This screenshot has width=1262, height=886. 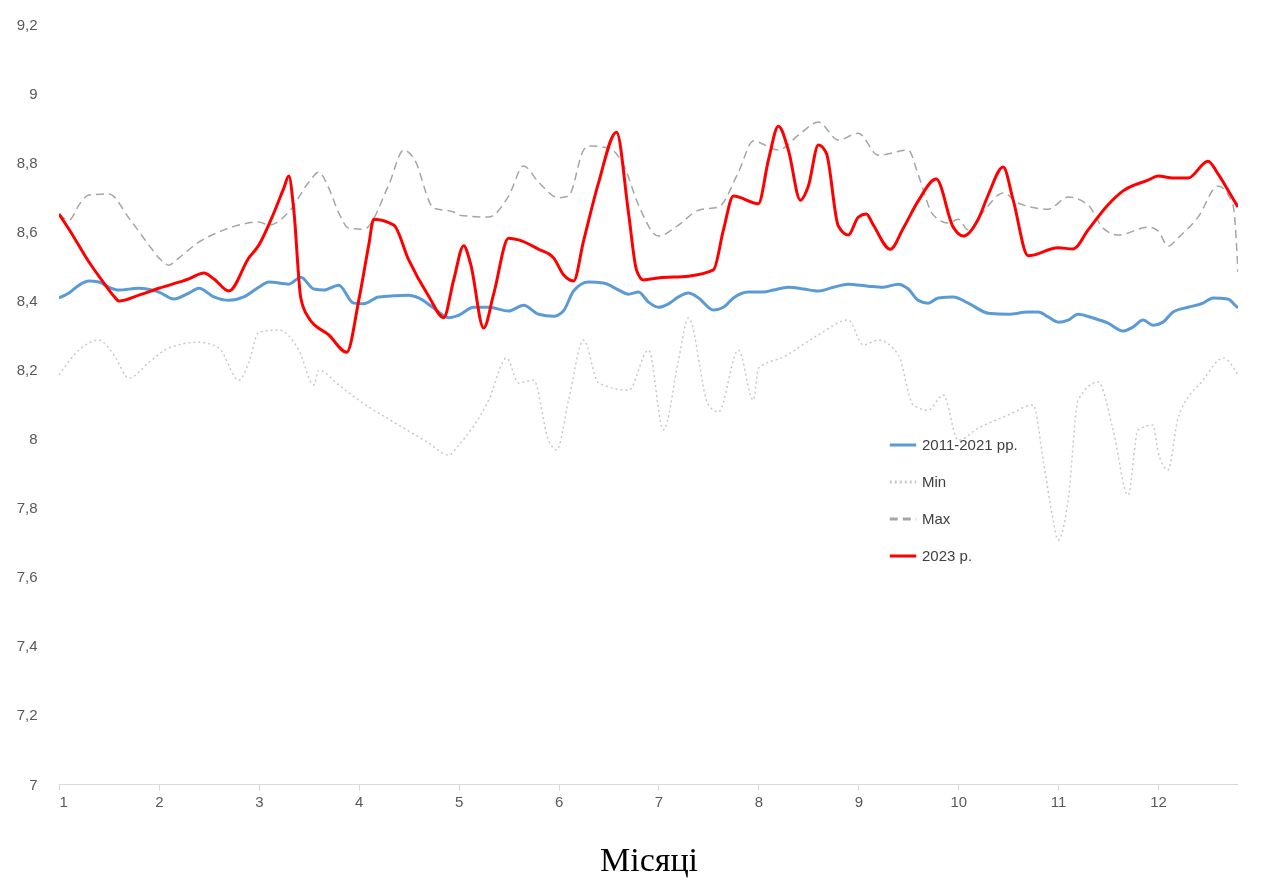 I want to click on y-tick-label: 8,2, so click(x=27, y=369).